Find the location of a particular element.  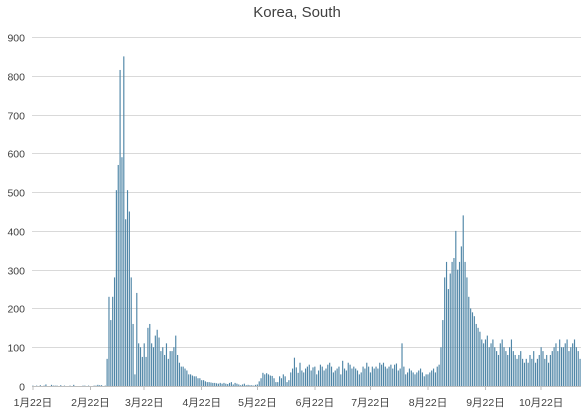

x-tick-label: 4月22日 is located at coordinates (201, 403).